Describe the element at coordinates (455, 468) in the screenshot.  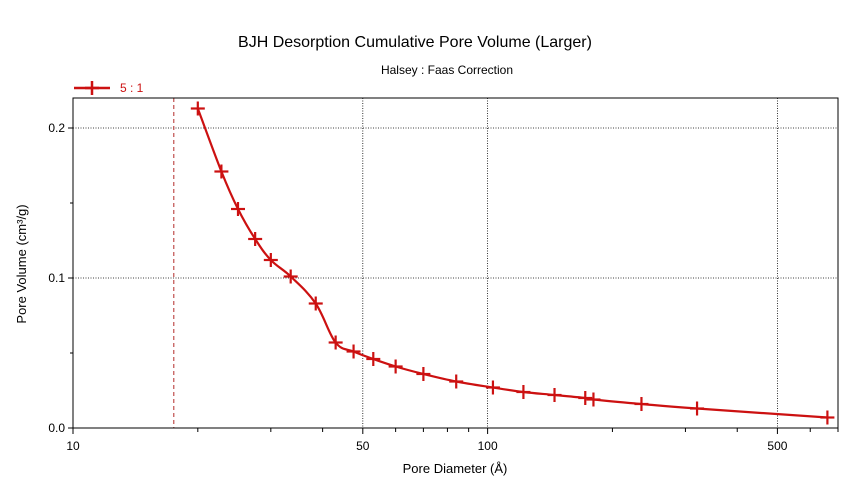
I see `x-axis-label: Pore Diameter (Å)` at that location.